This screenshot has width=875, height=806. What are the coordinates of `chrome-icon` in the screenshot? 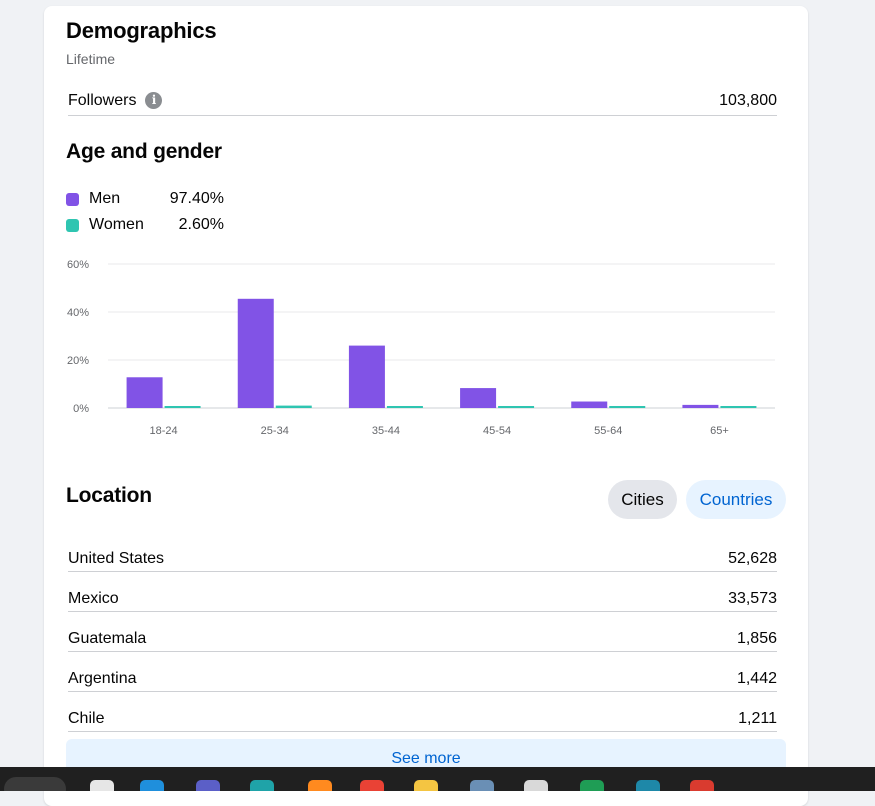 It's located at (372, 785).